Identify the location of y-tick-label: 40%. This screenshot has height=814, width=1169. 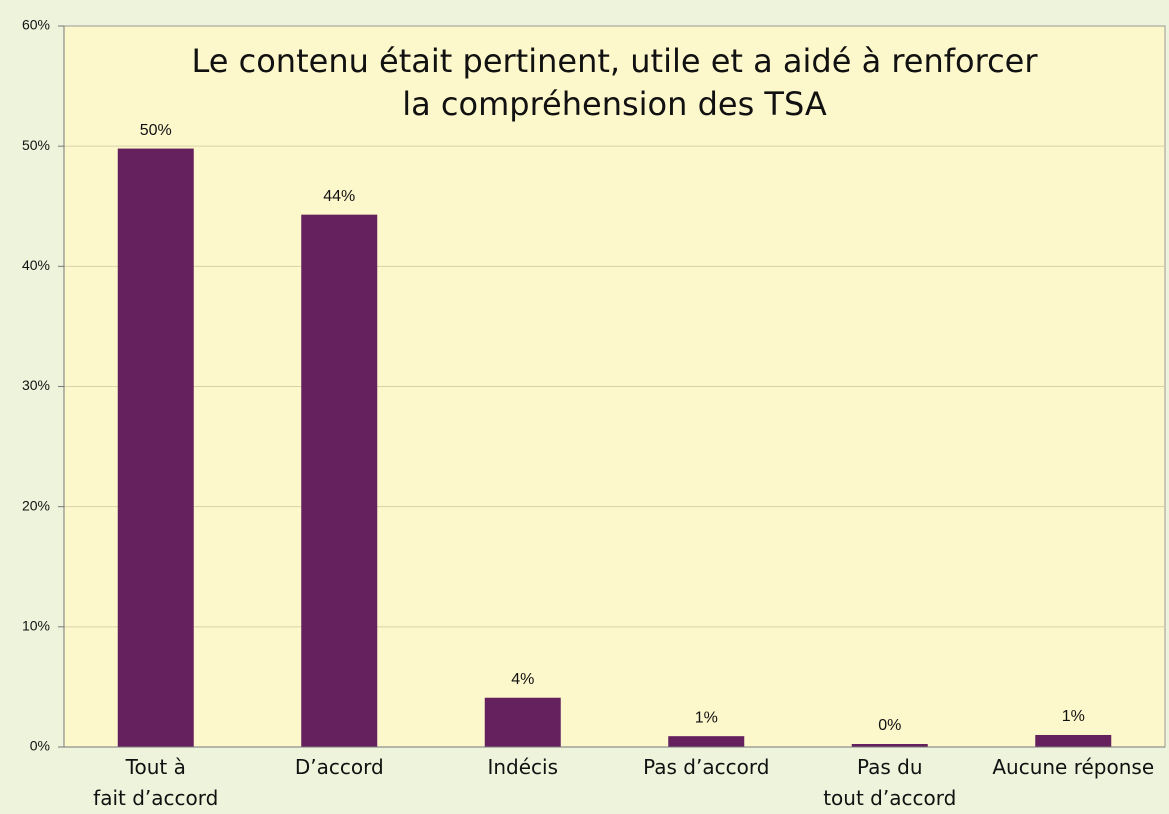
(36, 265).